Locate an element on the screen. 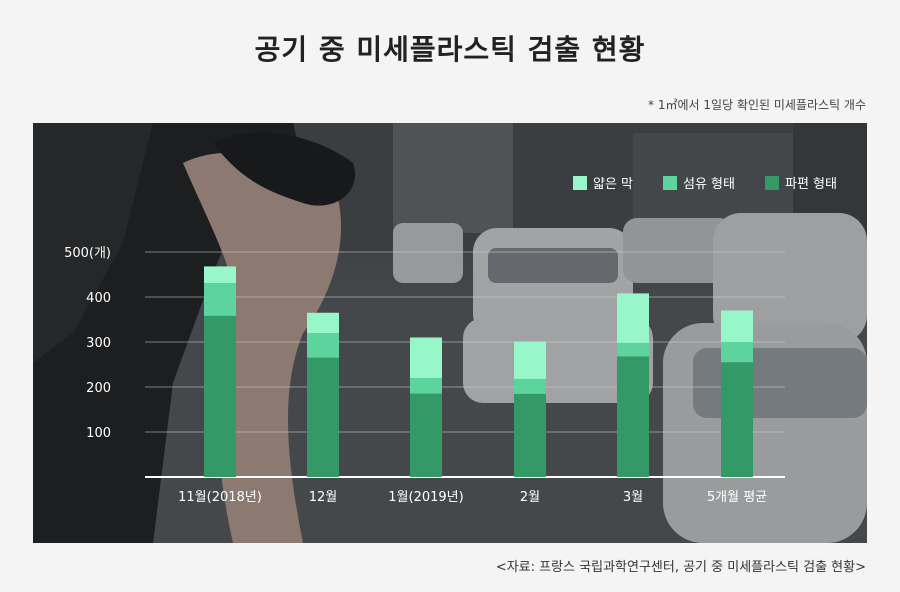 This screenshot has height=592, width=900. y-tick-label: 100 is located at coordinates (98, 433).